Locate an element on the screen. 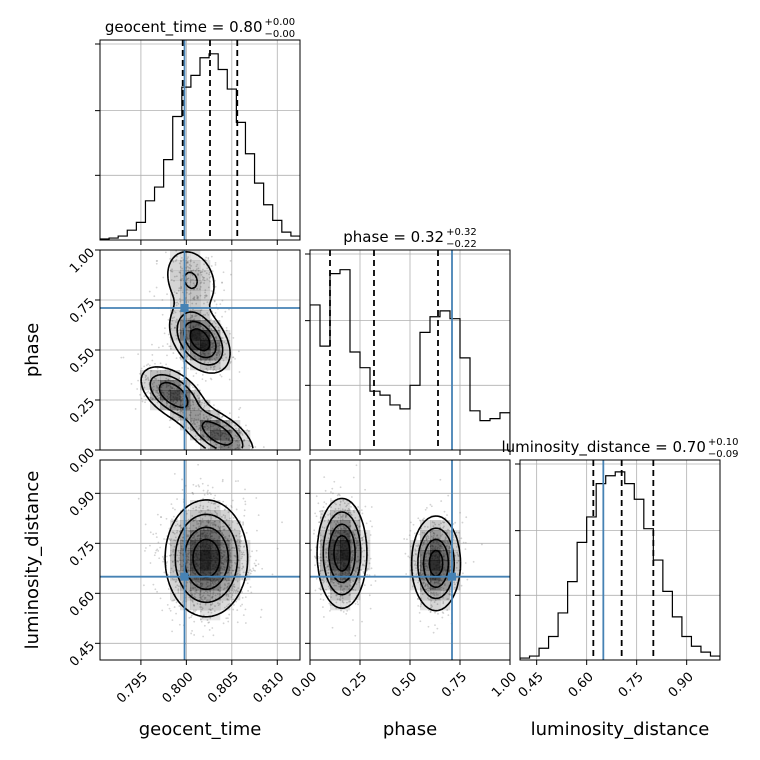 The width and height of the screenshot is (760, 760). hist-panel-luminosity_distance is located at coordinates (618, 562).